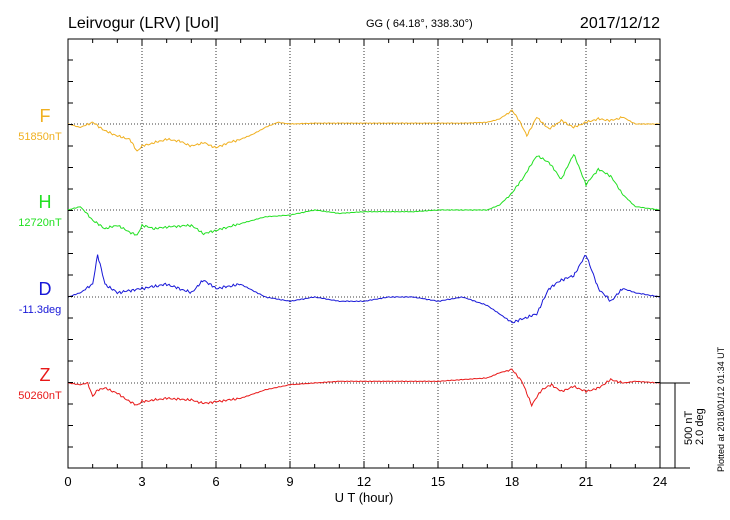 The image size is (730, 520). Describe the element at coordinates (45, 116) in the screenshot. I see `channel-name: F` at that location.